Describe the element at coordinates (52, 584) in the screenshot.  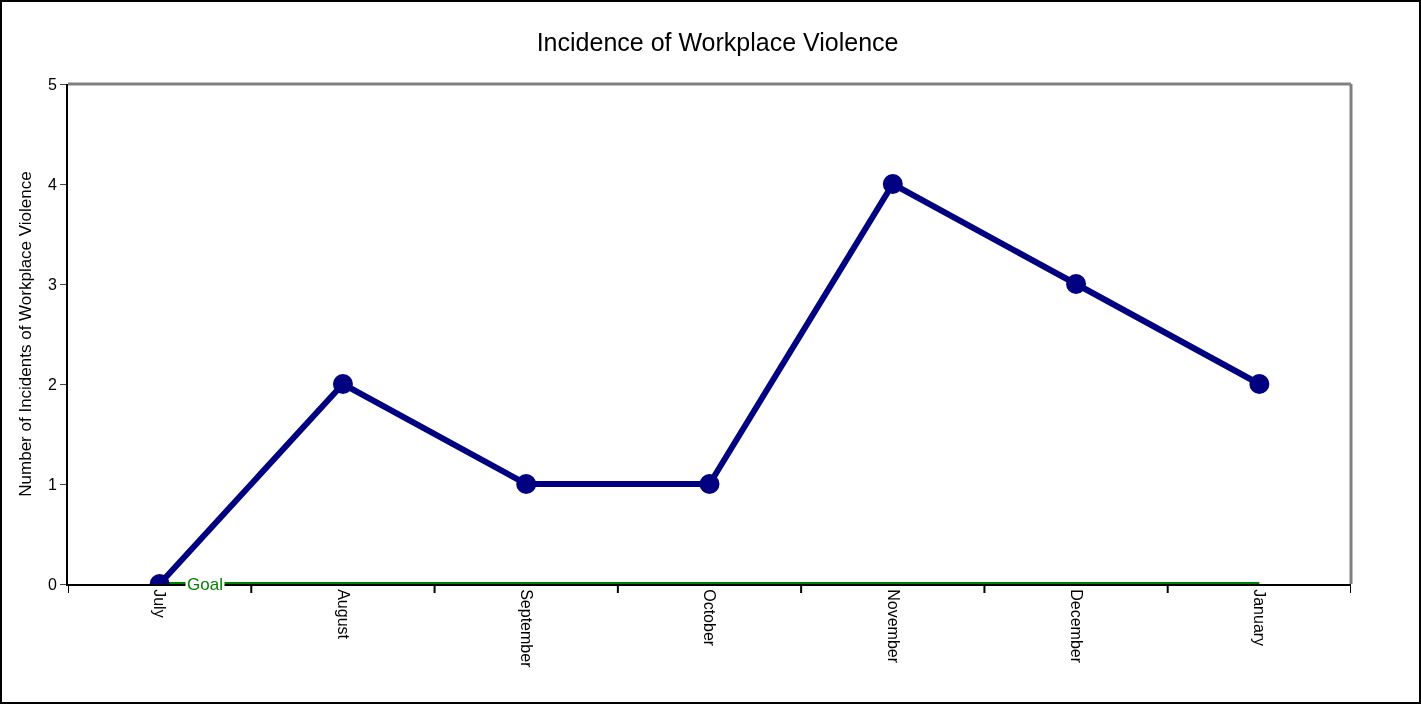
I see `y-tick-label: 0` at that location.